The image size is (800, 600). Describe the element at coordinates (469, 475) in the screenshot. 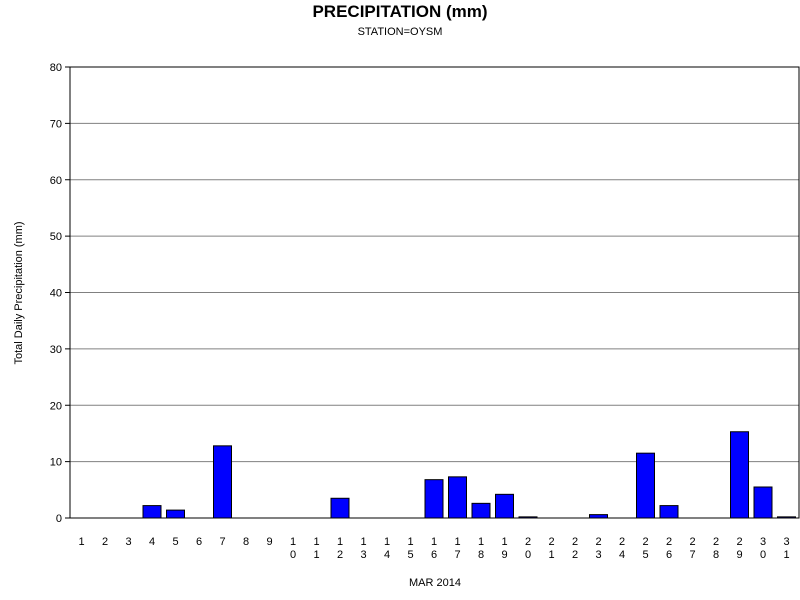

I see `bars` at that location.